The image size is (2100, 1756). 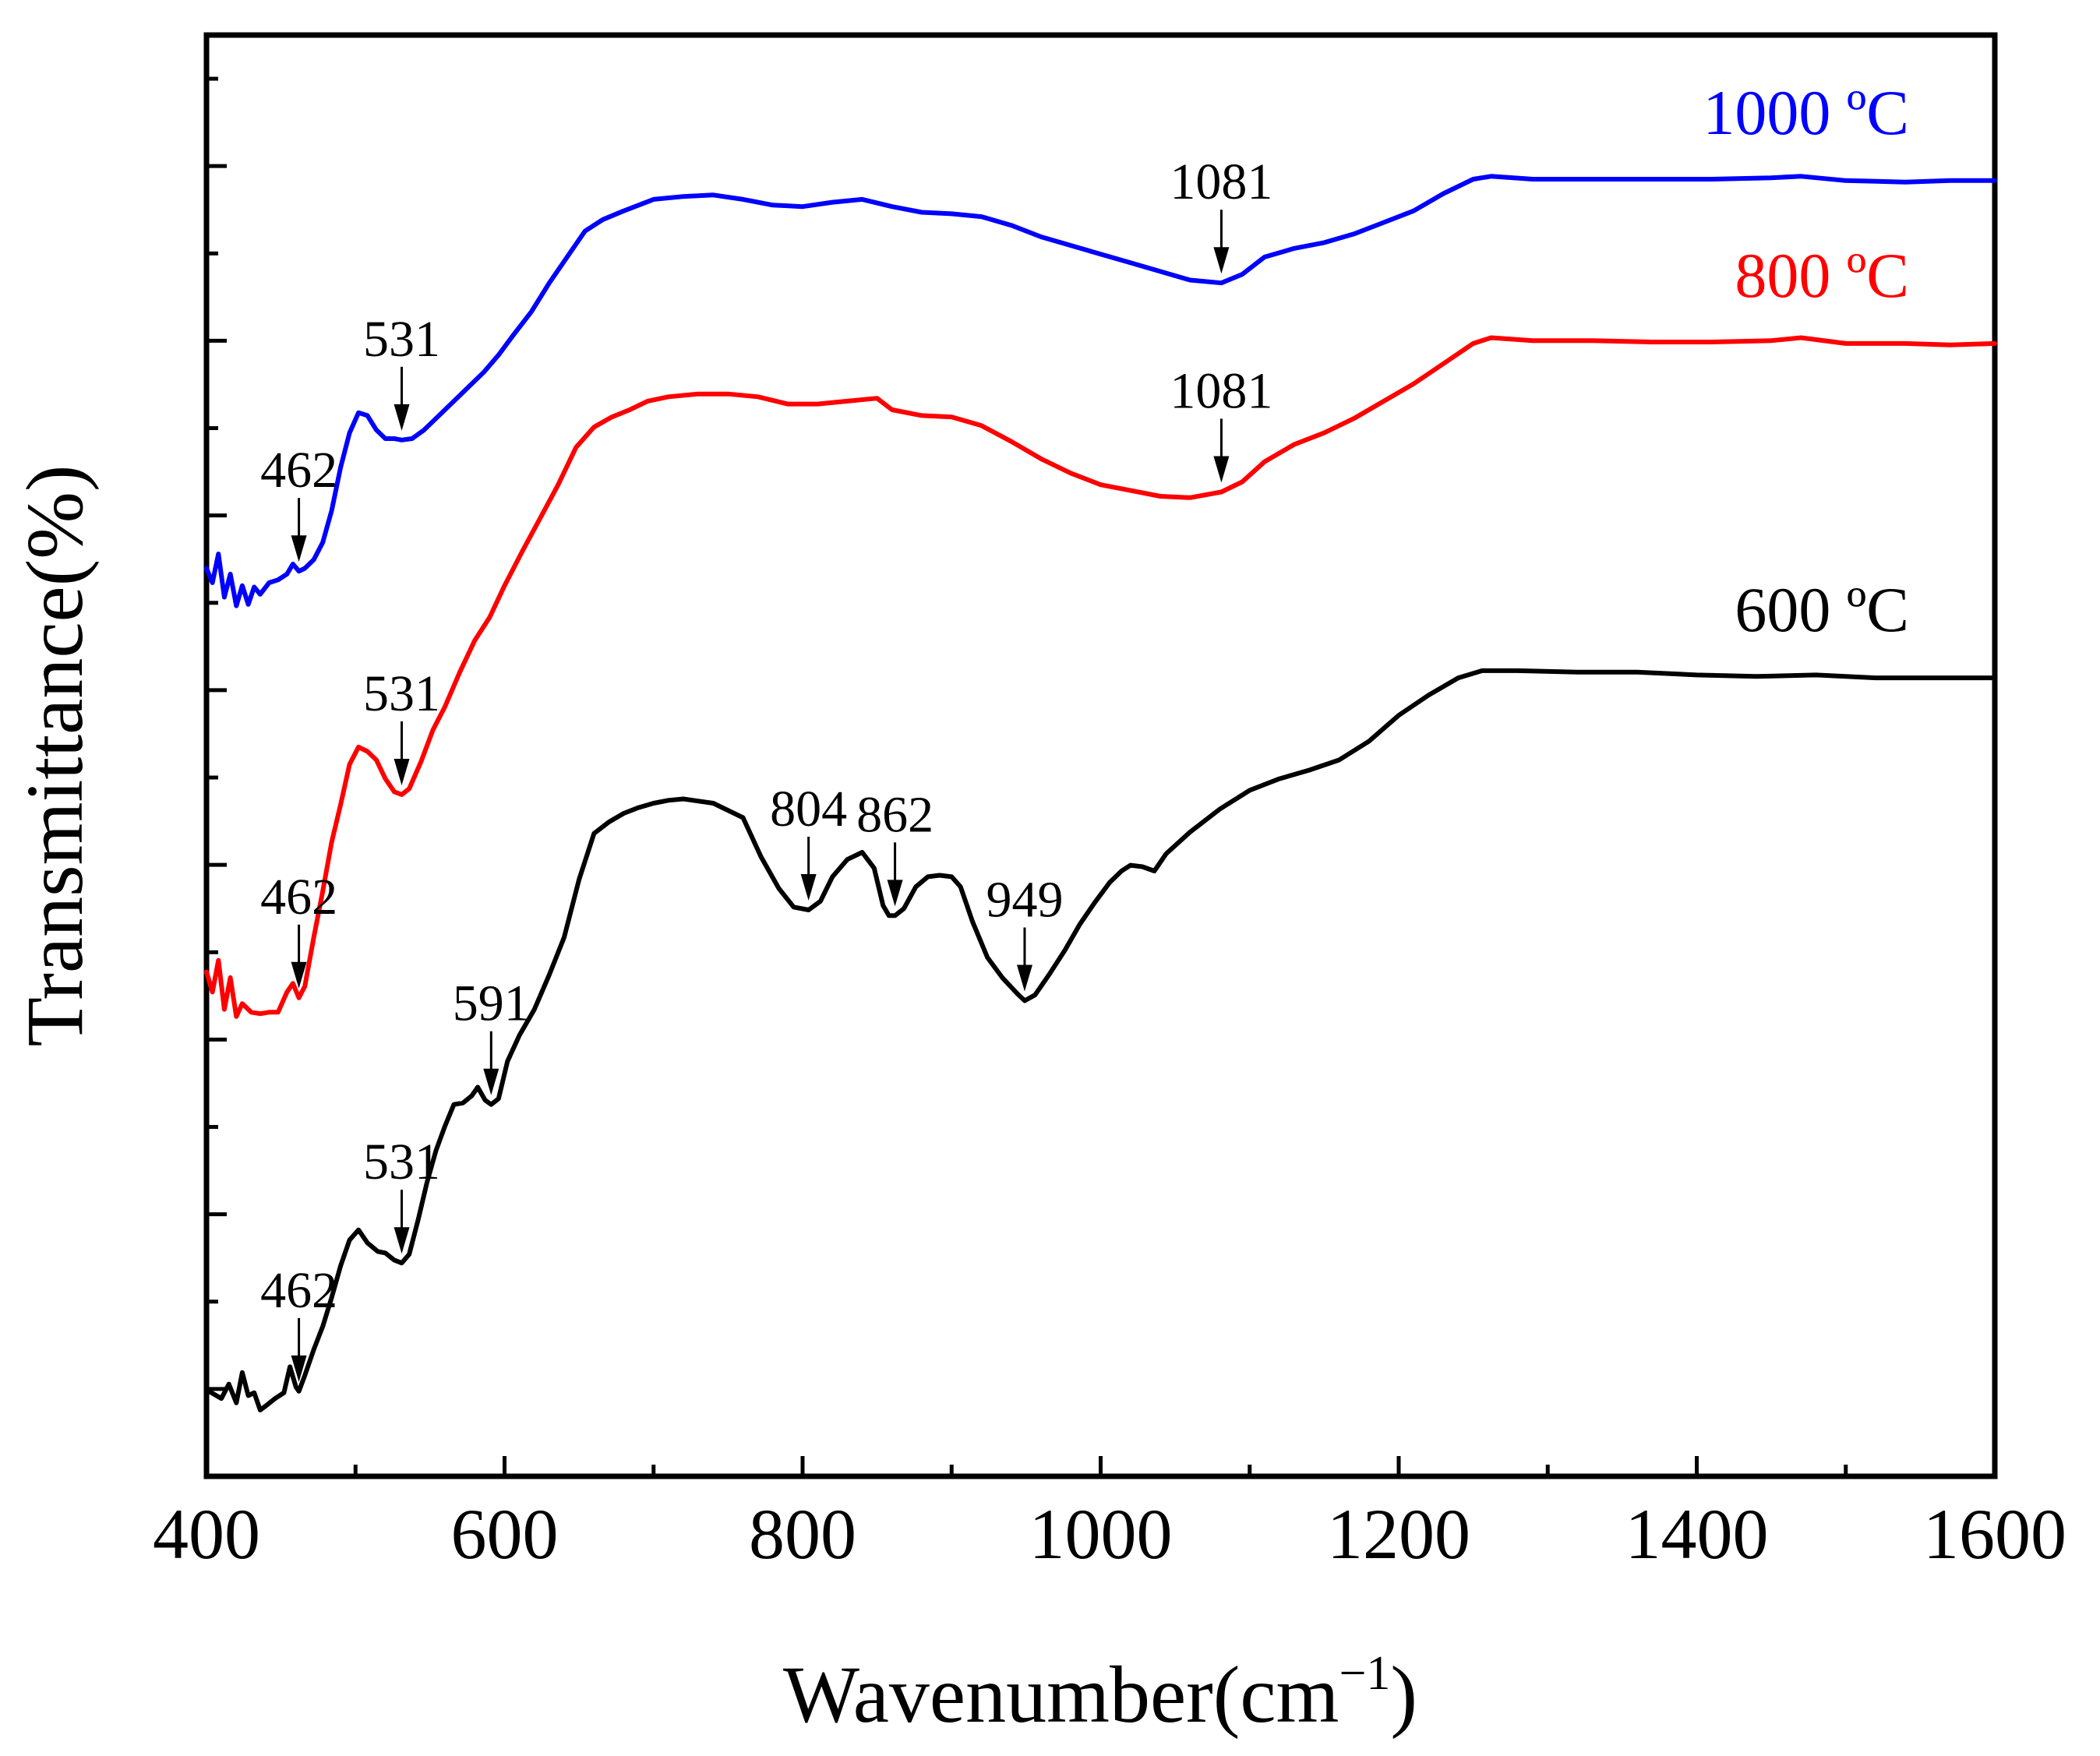 I want to click on y-axis-ticks, so click(x=217, y=777).